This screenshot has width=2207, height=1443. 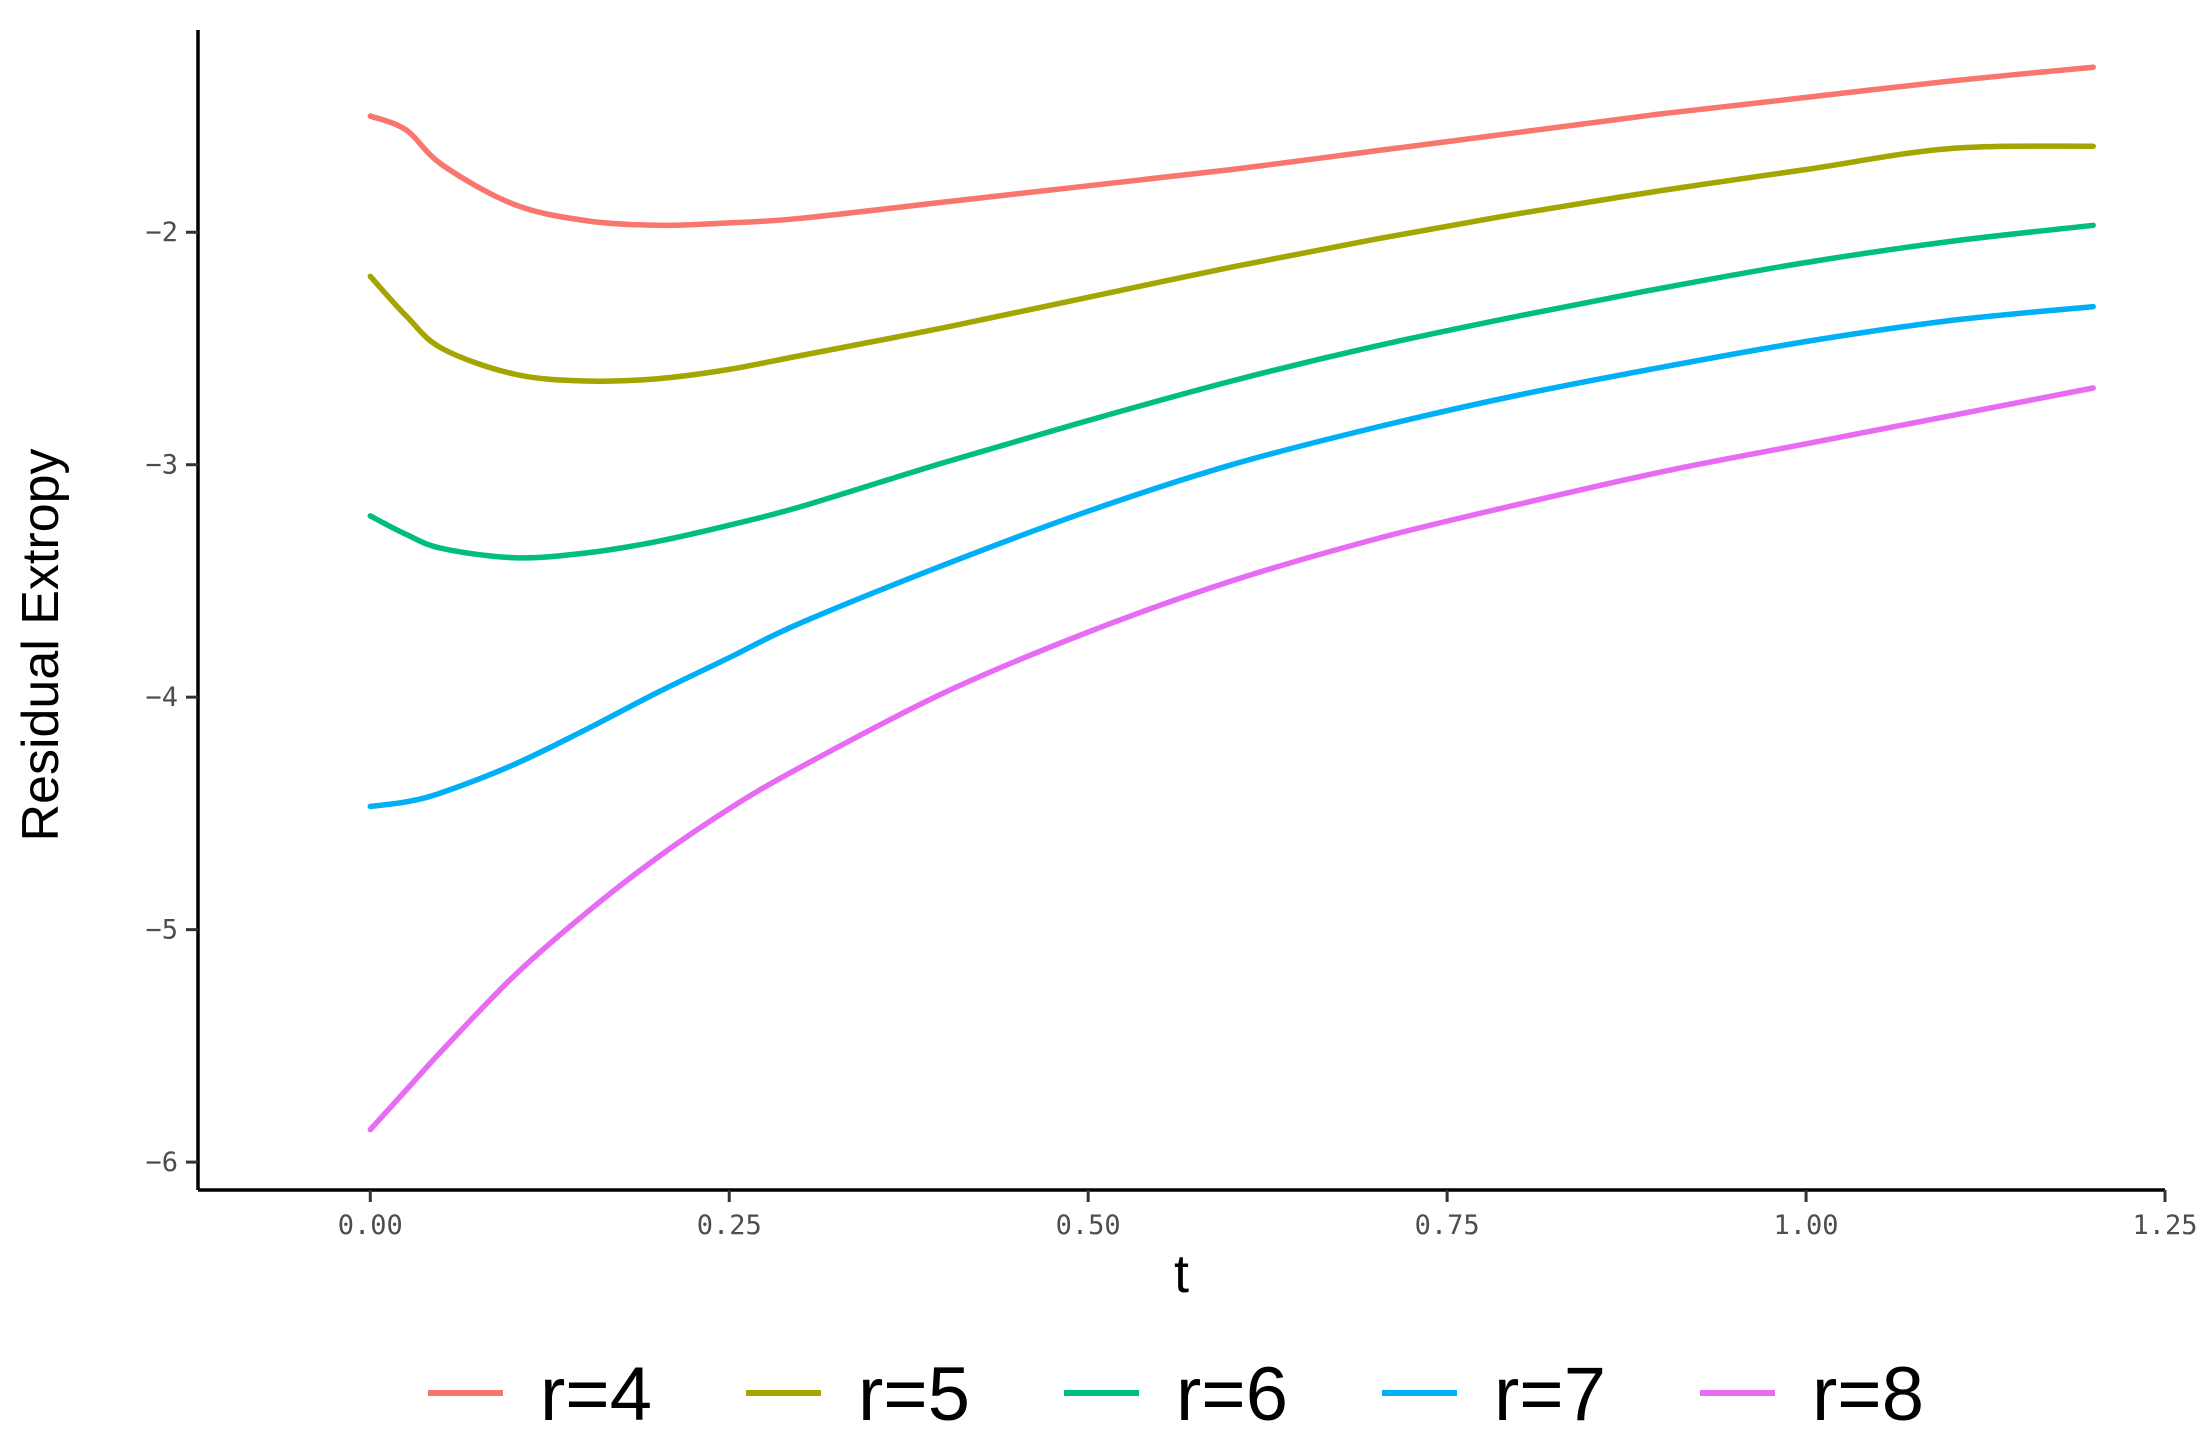 I want to click on legend-label-r-6: r=6, so click(x=1232, y=1394).